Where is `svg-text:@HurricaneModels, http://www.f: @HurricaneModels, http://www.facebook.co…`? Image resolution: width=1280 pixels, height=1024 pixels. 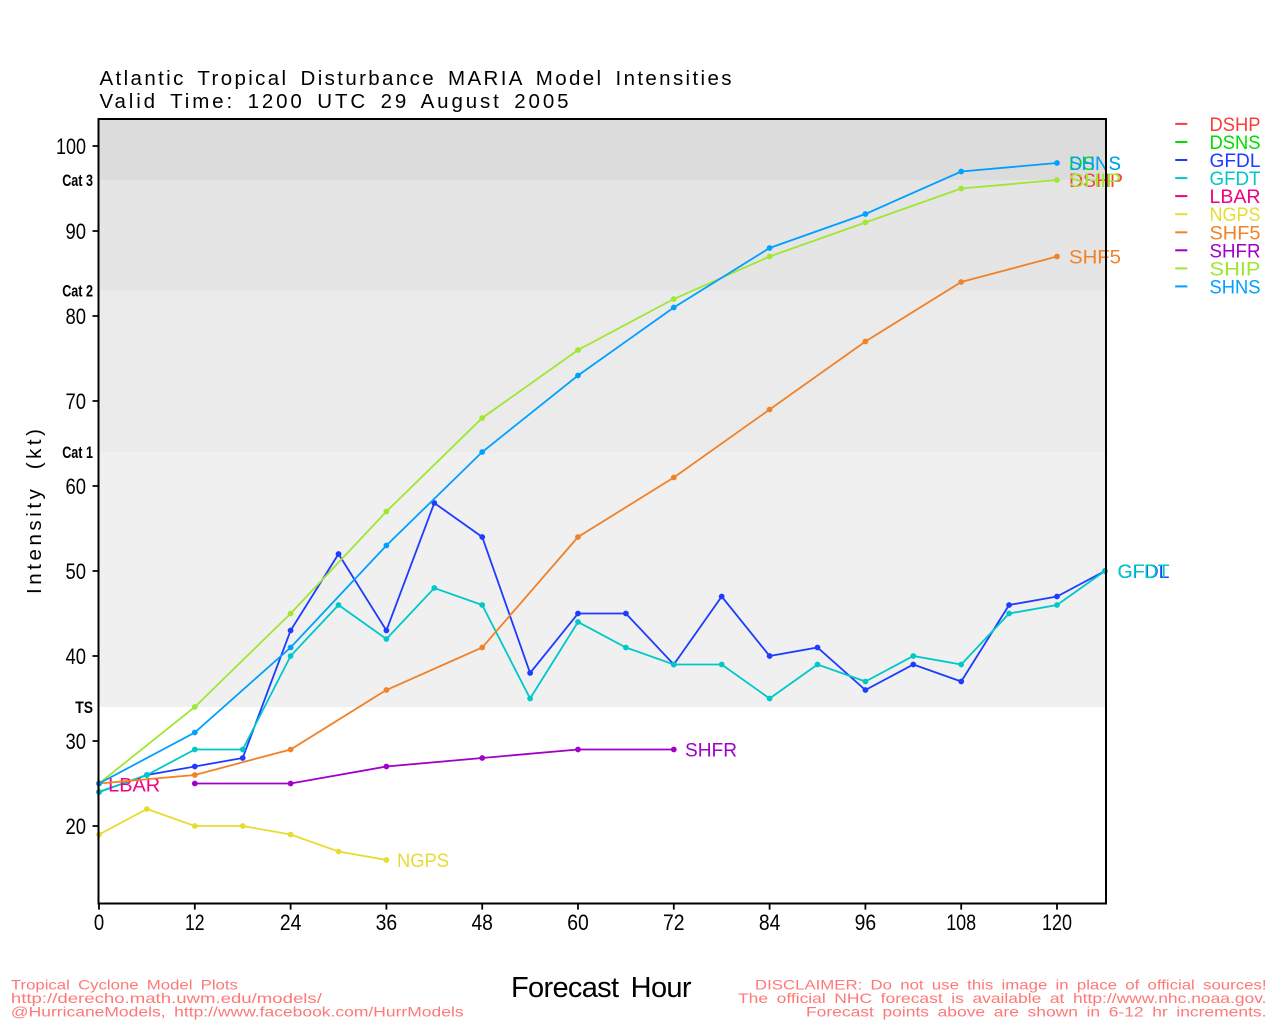
svg-text:@HurricaneModels, http://www.f: @HurricaneModels, http://www.facebook.co… is located at coordinates (237, 1012).